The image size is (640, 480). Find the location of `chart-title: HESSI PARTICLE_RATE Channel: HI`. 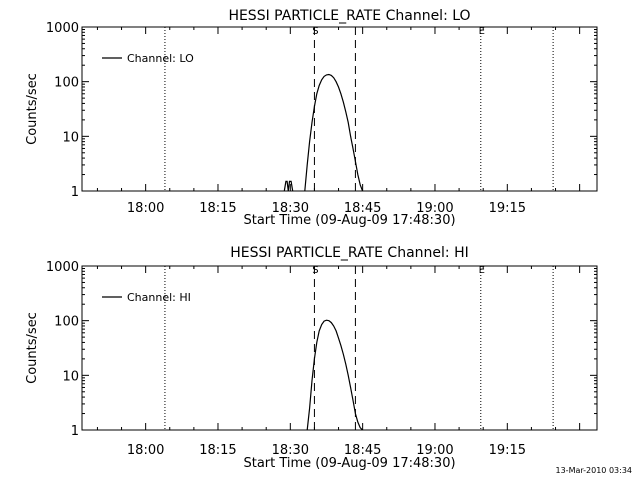

chart-title: HESSI PARTICLE_RATE Channel: HI is located at coordinates (349, 253).